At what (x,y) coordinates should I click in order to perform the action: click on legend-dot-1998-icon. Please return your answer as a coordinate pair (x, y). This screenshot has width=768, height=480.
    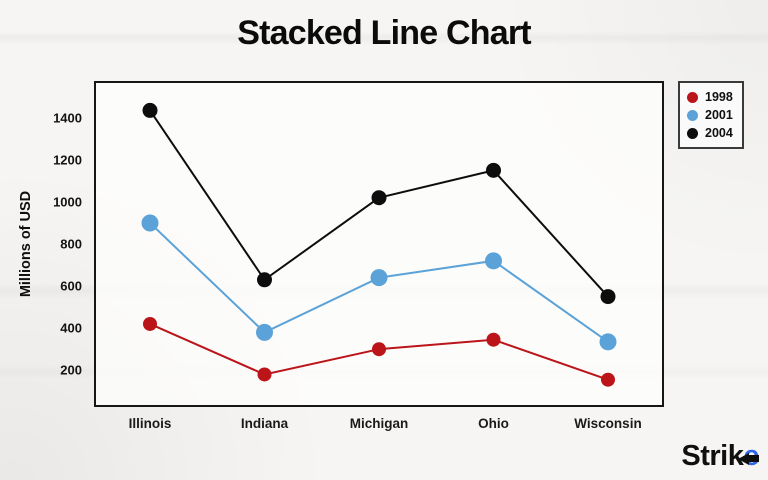
    Looking at the image, I should click on (692, 97).